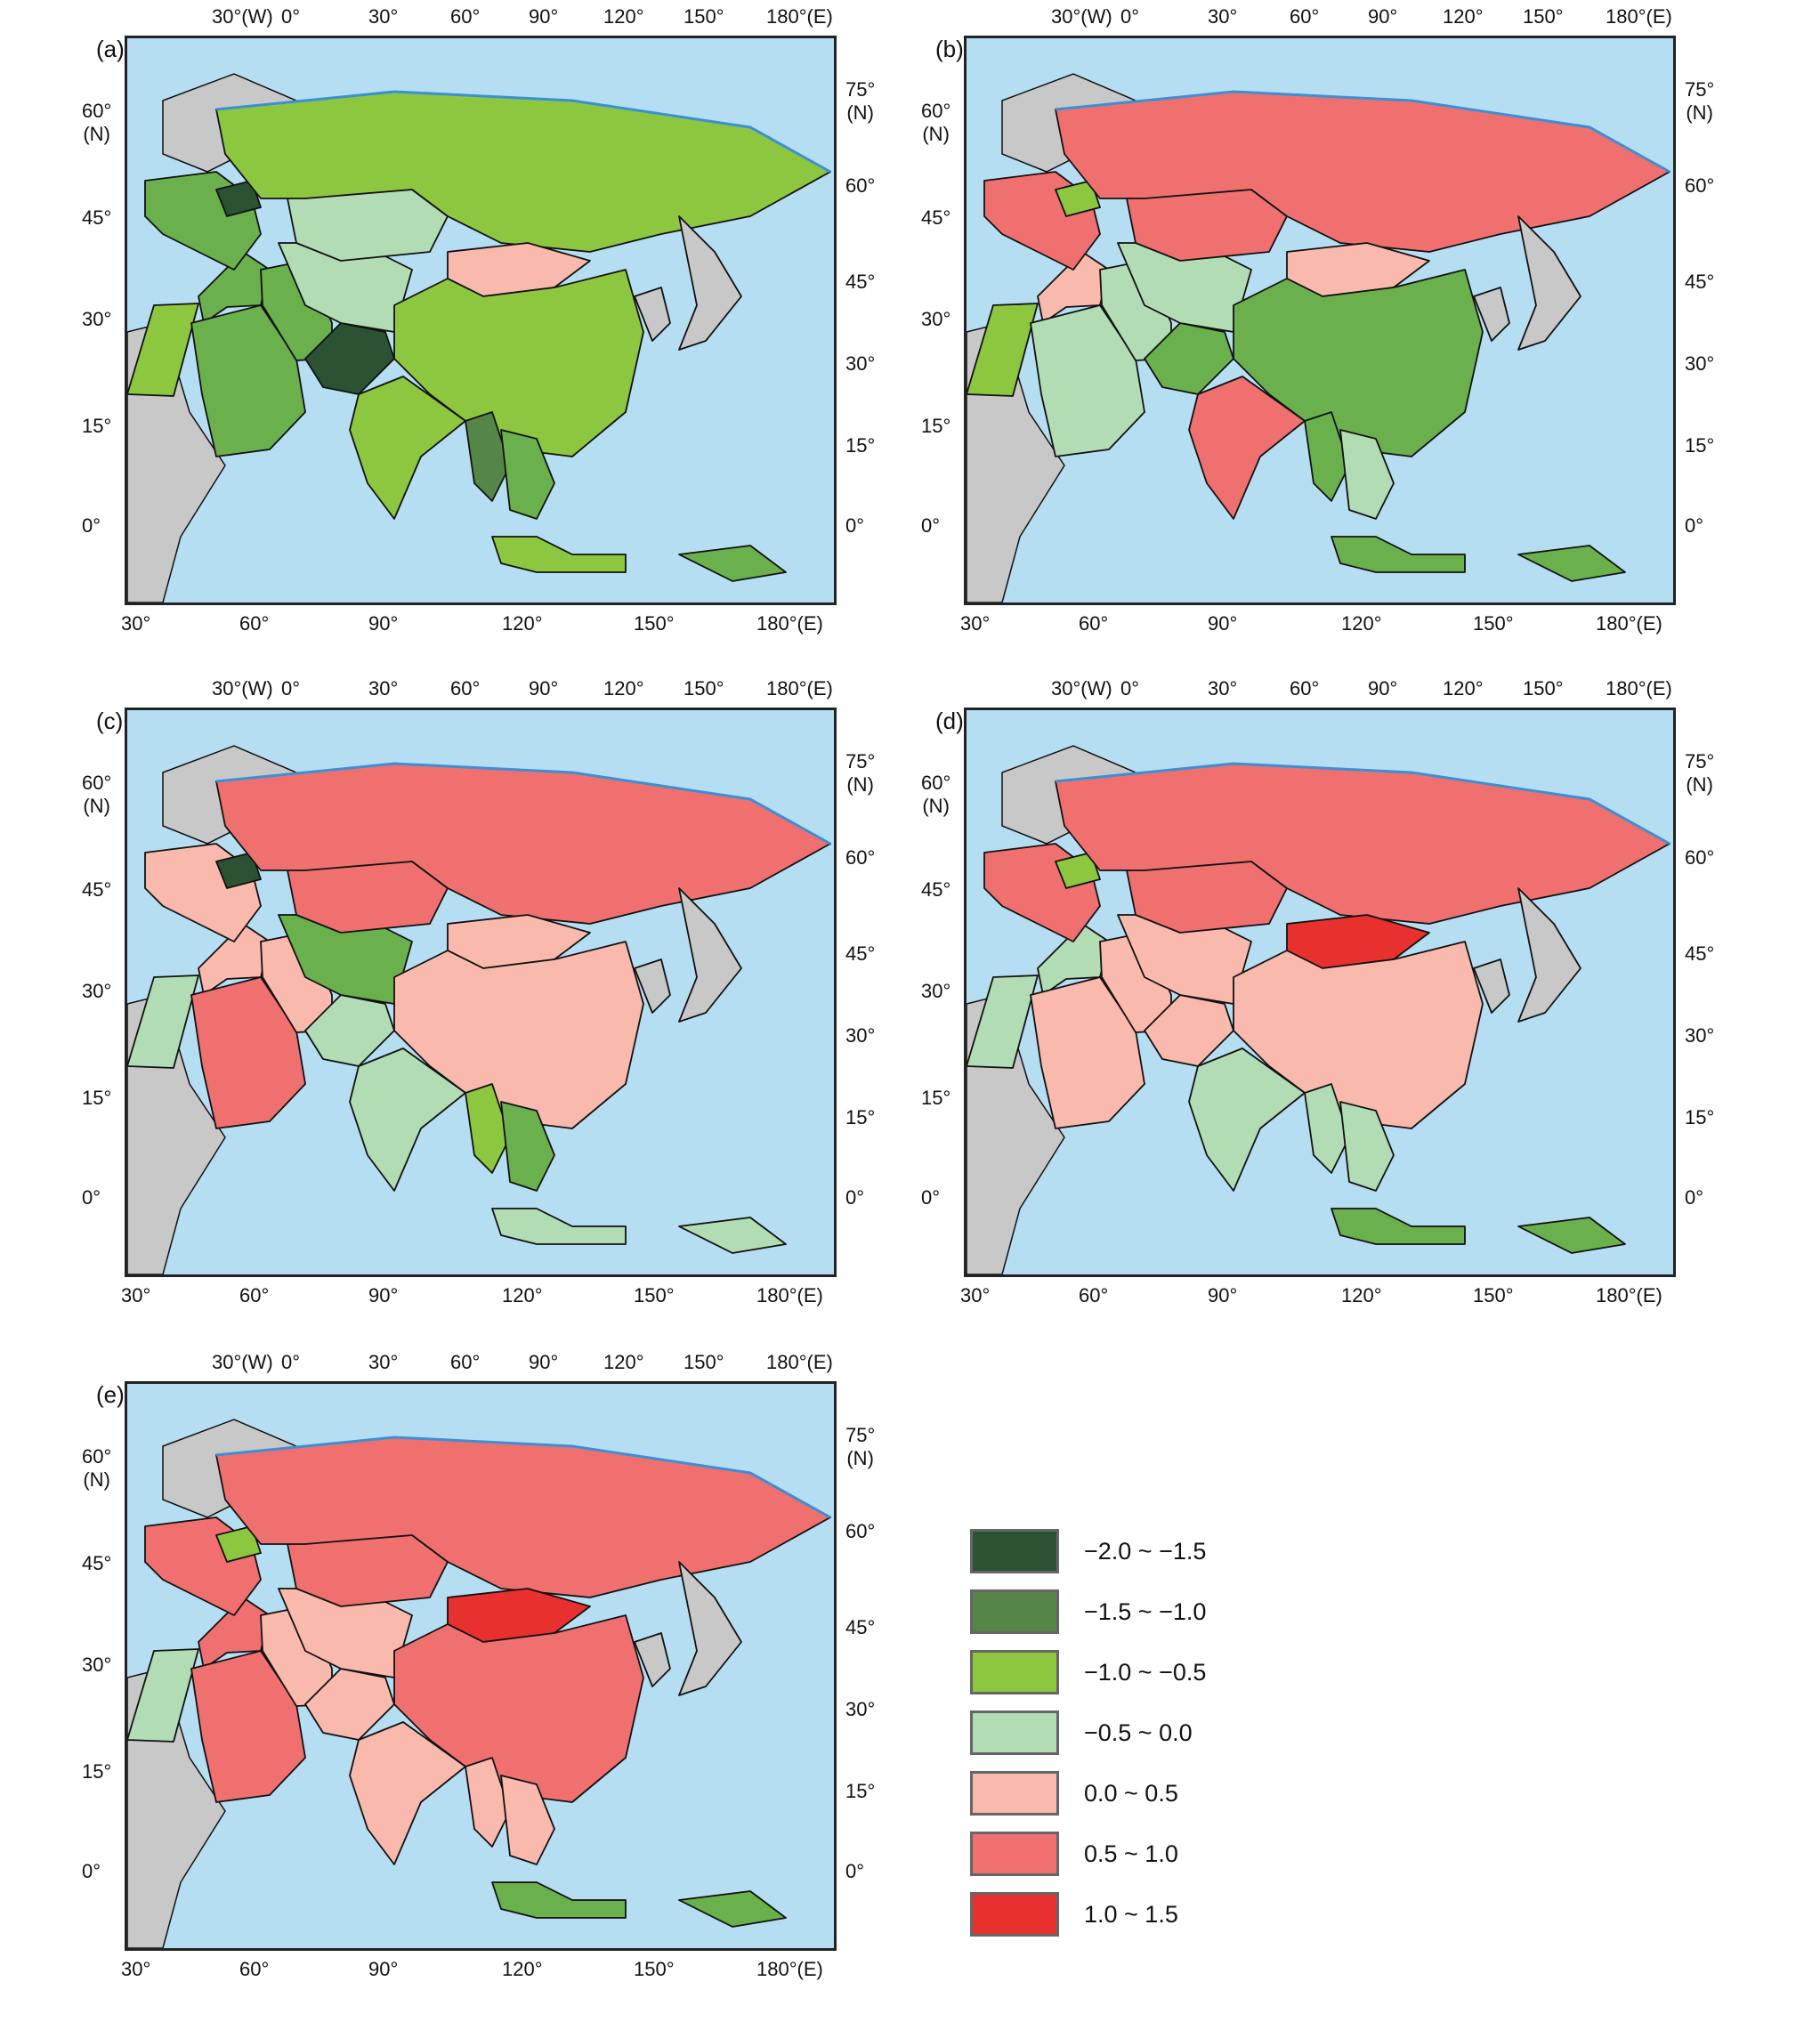 This screenshot has width=1820, height=2030. I want to click on bottom-axis-tick: 150°, so click(654, 1969).